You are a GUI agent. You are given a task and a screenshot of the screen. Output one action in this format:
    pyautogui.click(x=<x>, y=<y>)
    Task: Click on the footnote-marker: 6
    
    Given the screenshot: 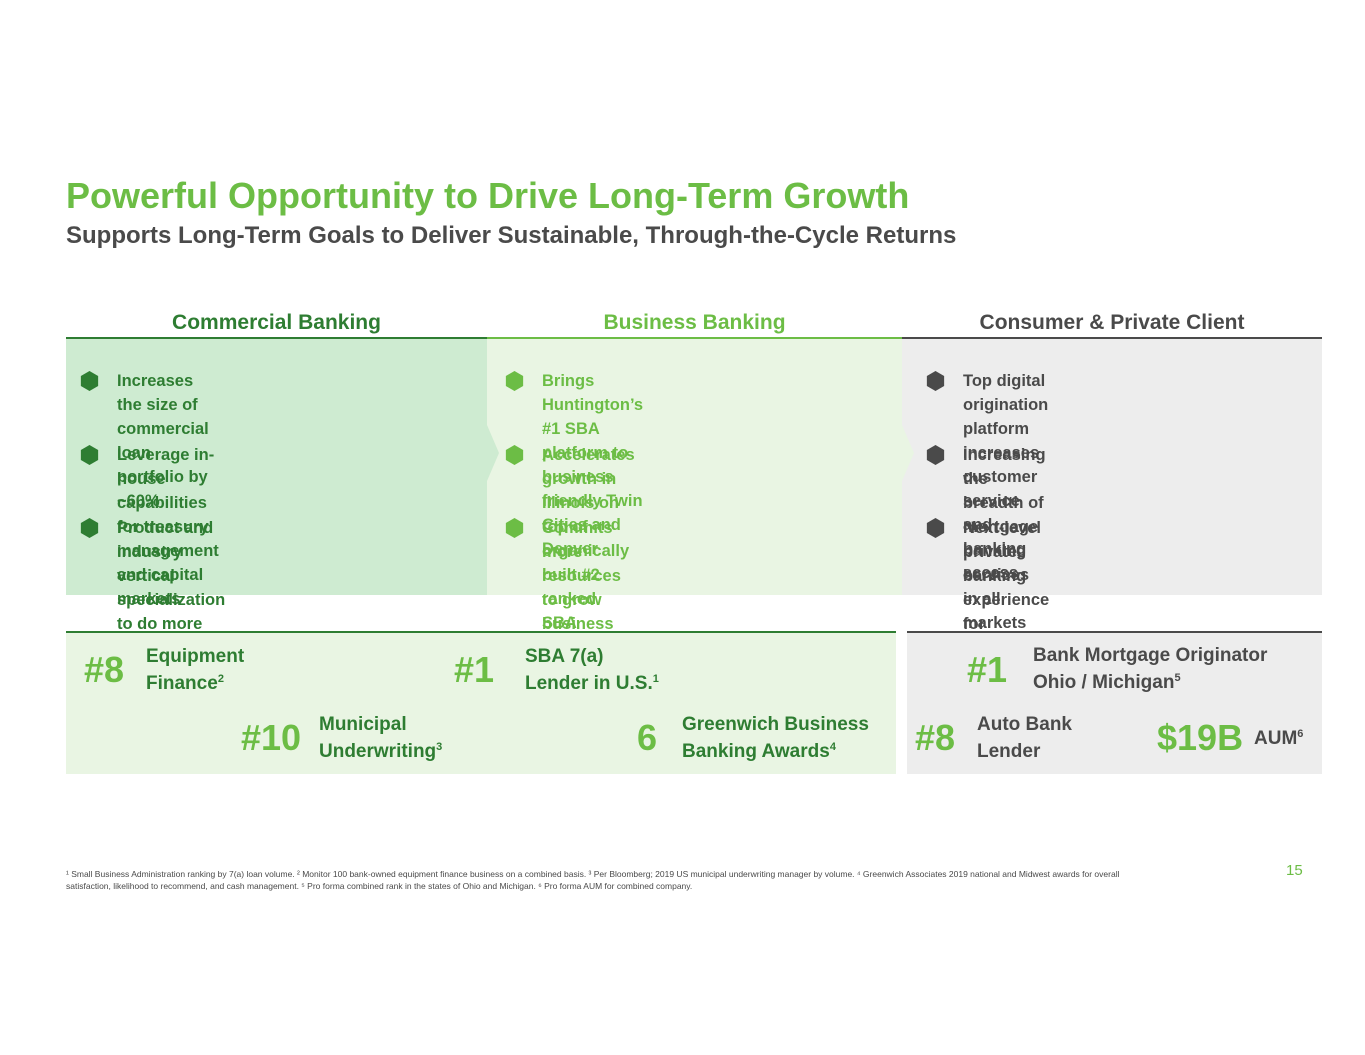 What is the action you would take?
    pyautogui.click(x=1300, y=734)
    